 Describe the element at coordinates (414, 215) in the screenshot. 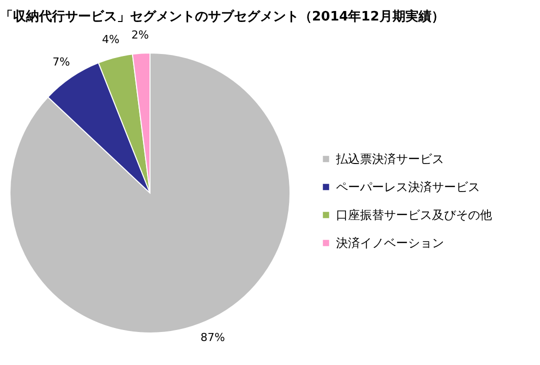

I see `legend-label: 口座振替サービス及びその他` at that location.